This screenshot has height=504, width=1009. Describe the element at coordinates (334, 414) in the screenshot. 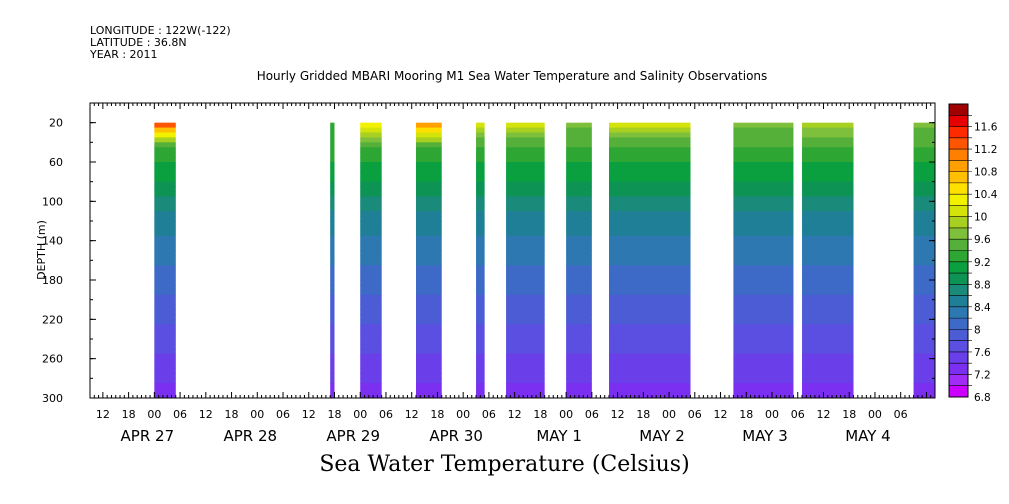

I see `x-tick-label: 18` at that location.